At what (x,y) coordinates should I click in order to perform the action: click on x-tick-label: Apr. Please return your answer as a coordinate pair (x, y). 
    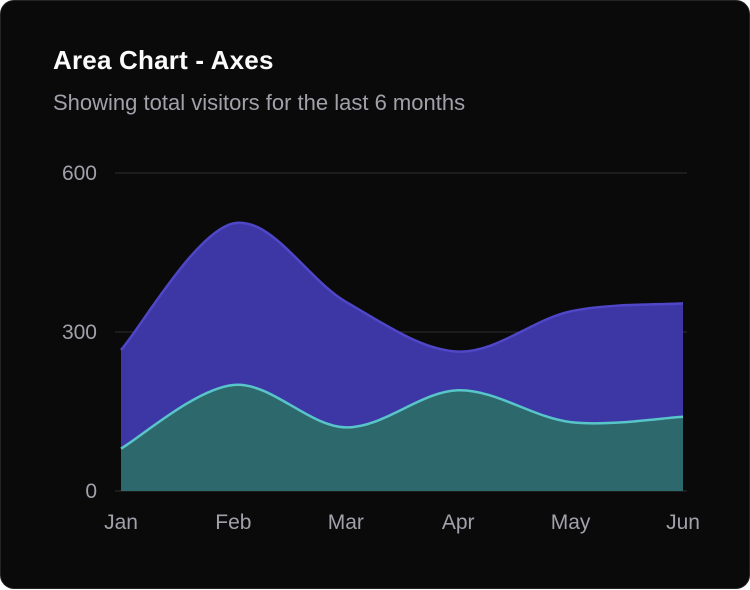
    Looking at the image, I should click on (458, 522).